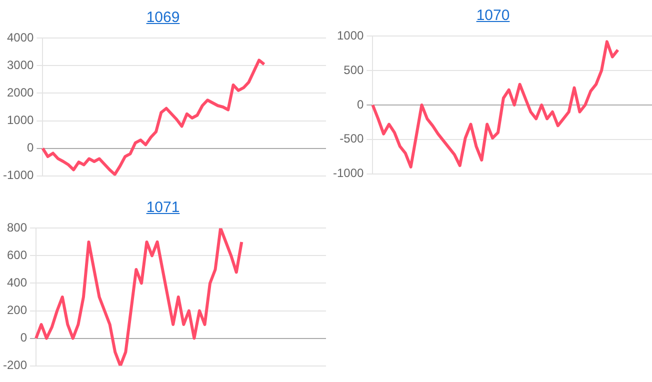 This screenshot has width=652, height=382. Describe the element at coordinates (493, 16) in the screenshot. I see `chart-title: 1070` at that location.